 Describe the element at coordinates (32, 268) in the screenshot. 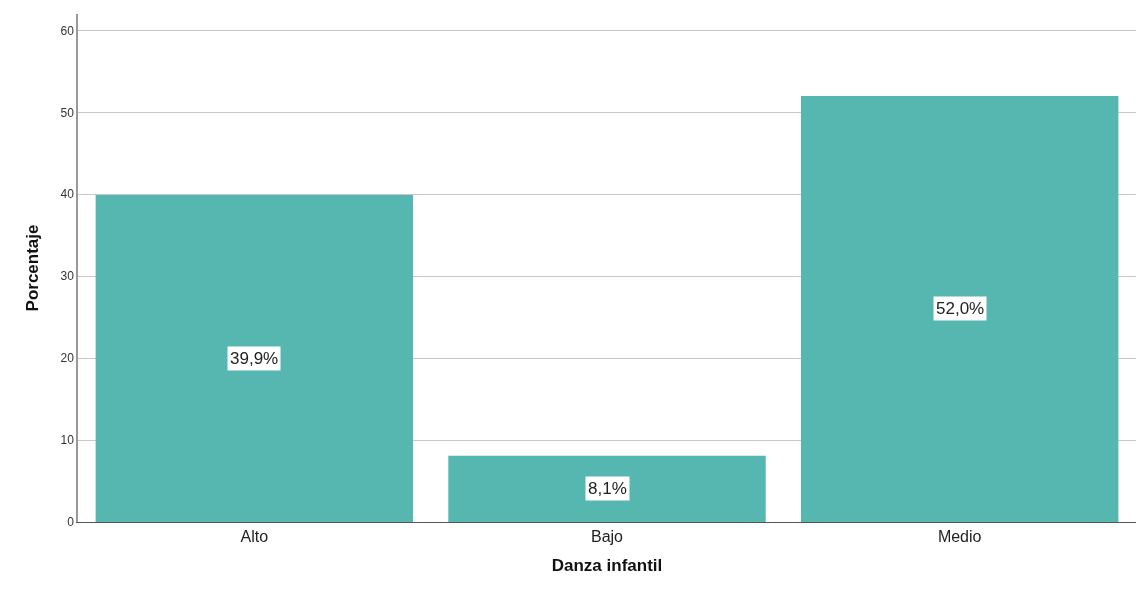

I see `y-axis-title: Porcentaje` at that location.